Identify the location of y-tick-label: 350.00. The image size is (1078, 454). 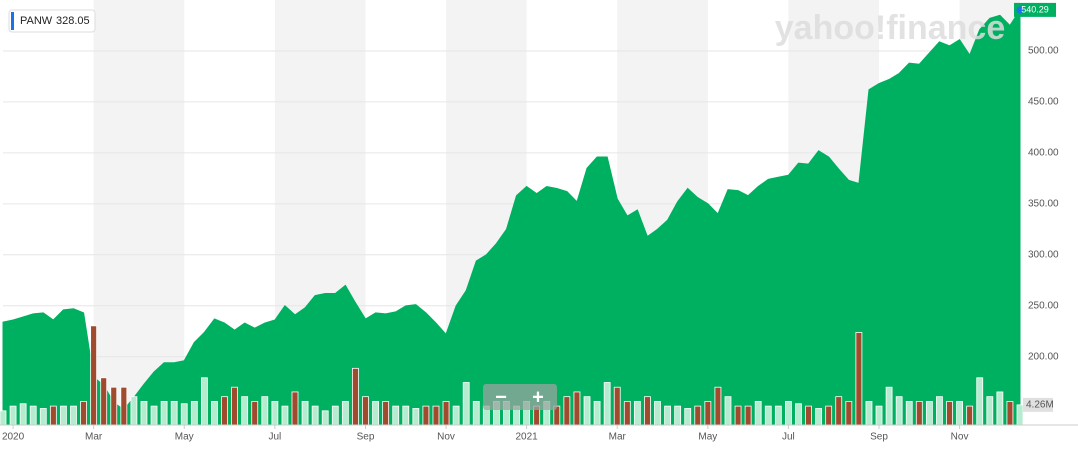
(1043, 203).